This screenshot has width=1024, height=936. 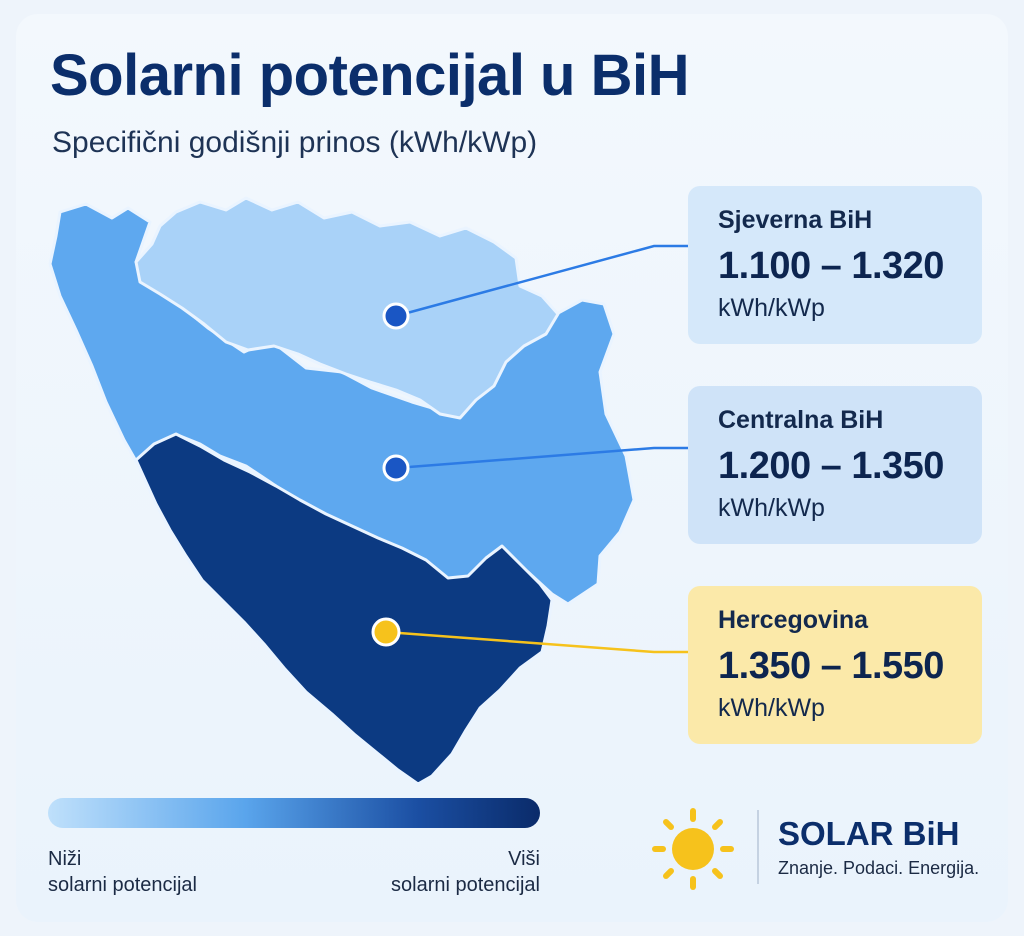 I want to click on page-subtitle: Specifični godišnji prinos (kWh/kWp), so click(x=295, y=142).